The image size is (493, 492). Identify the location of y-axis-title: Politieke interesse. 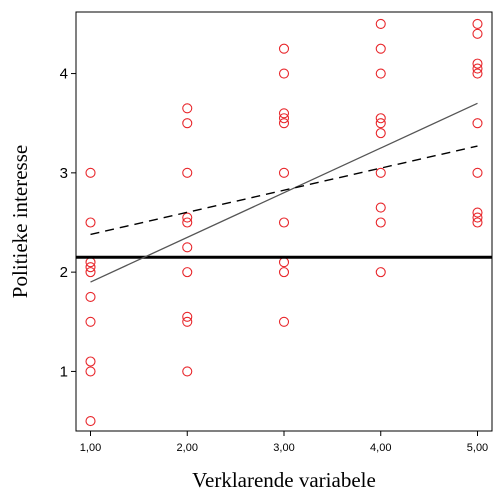
(20, 221).